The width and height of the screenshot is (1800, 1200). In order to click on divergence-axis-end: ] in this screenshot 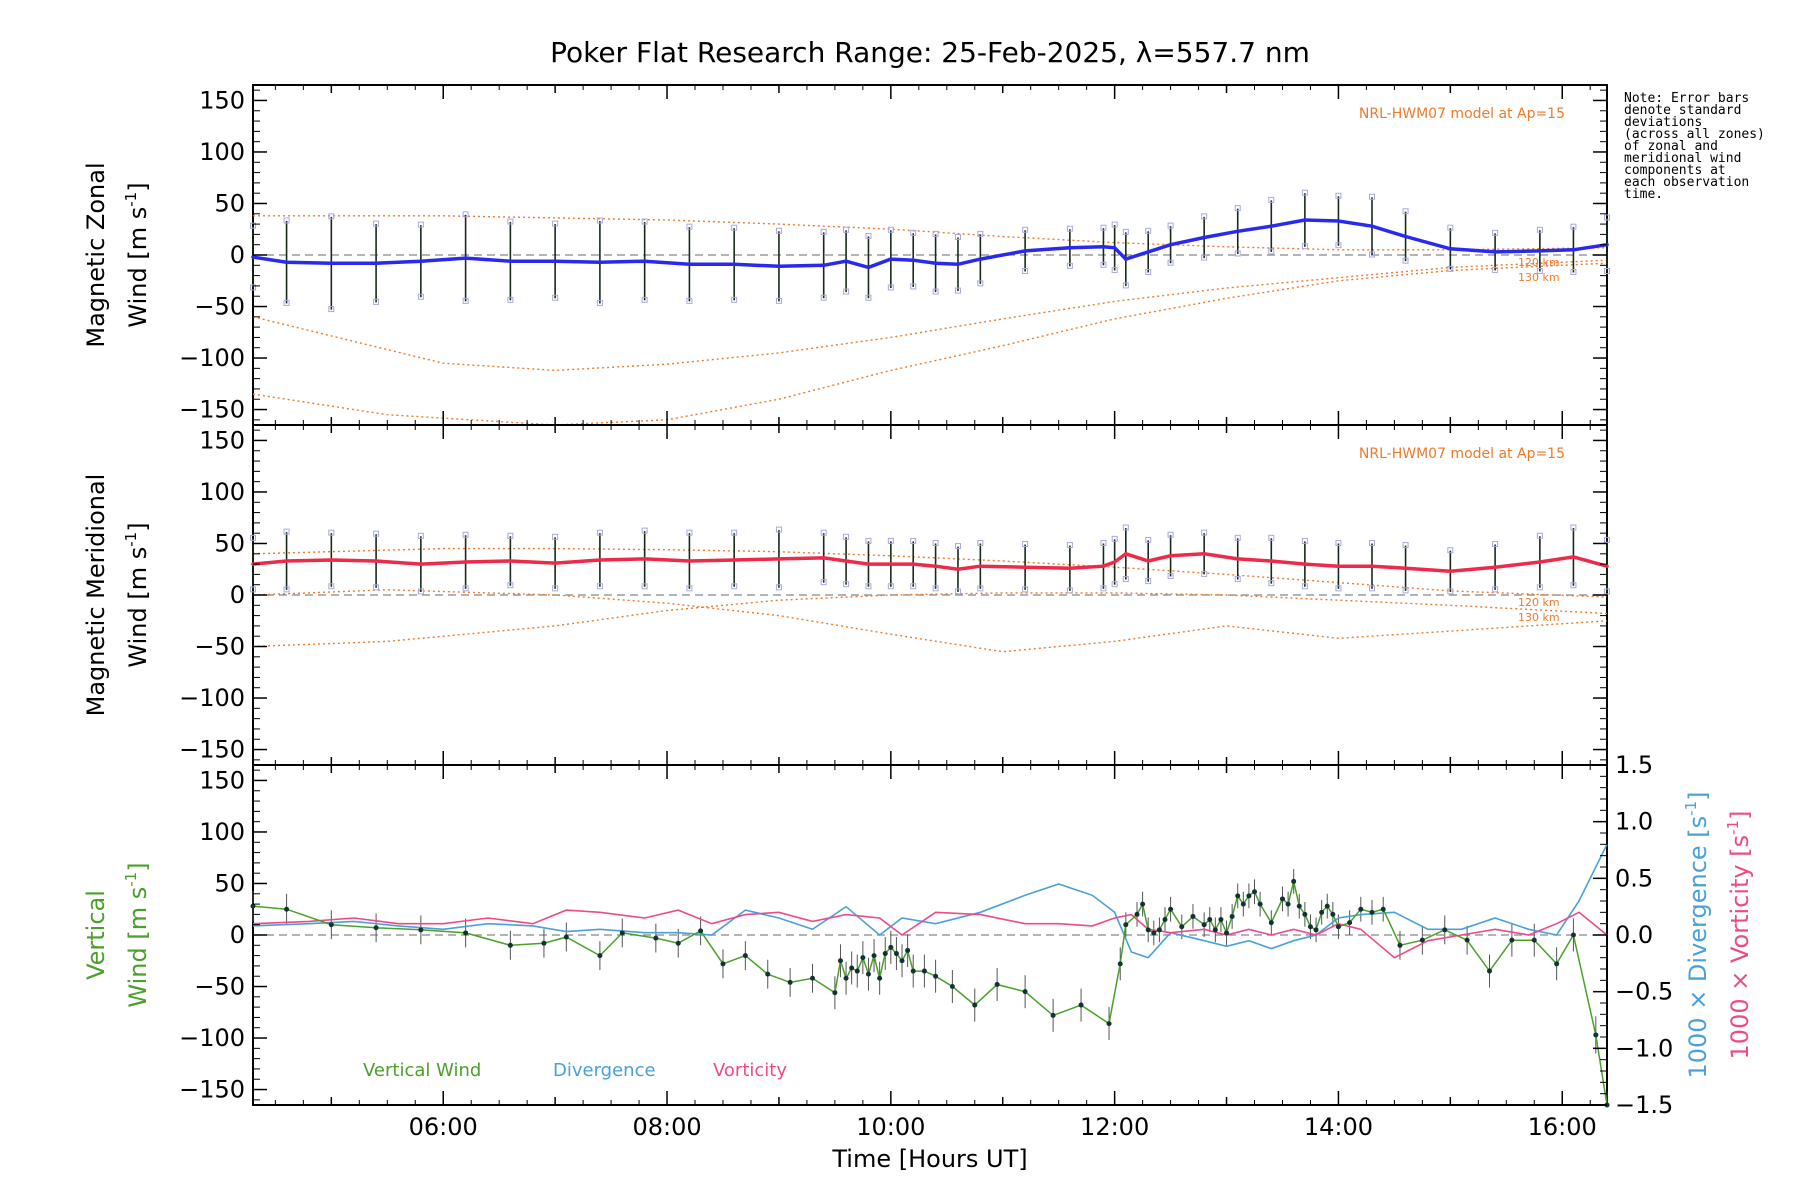, I will do `click(1698, 795)`.